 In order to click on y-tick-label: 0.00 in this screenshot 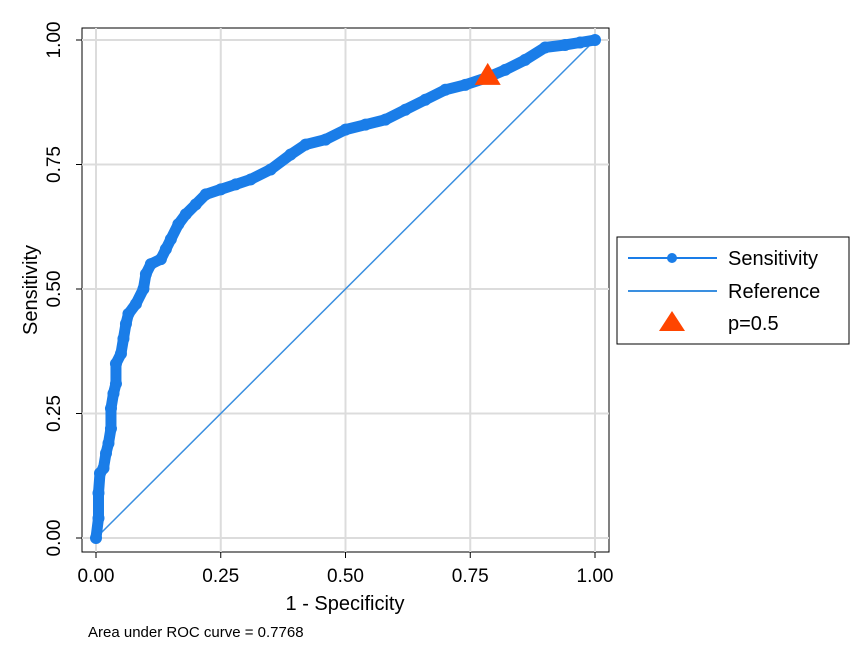, I will do `click(54, 538)`.